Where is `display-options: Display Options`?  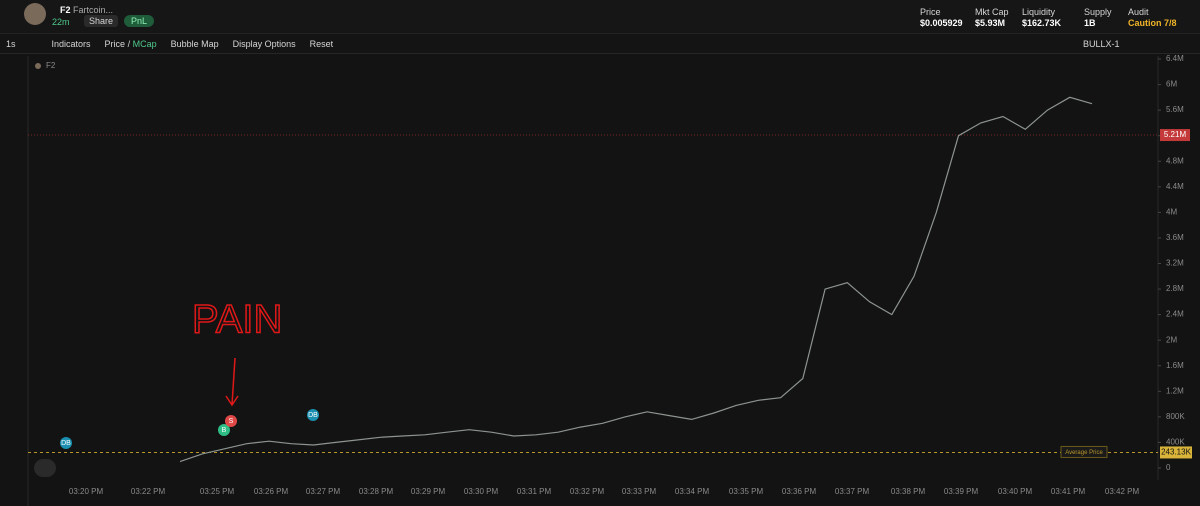 display-options: Display Options is located at coordinates (264, 43).